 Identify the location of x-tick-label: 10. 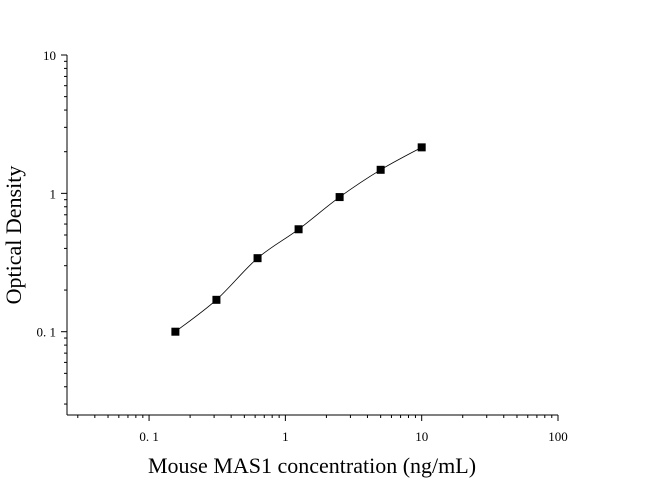
(421, 436).